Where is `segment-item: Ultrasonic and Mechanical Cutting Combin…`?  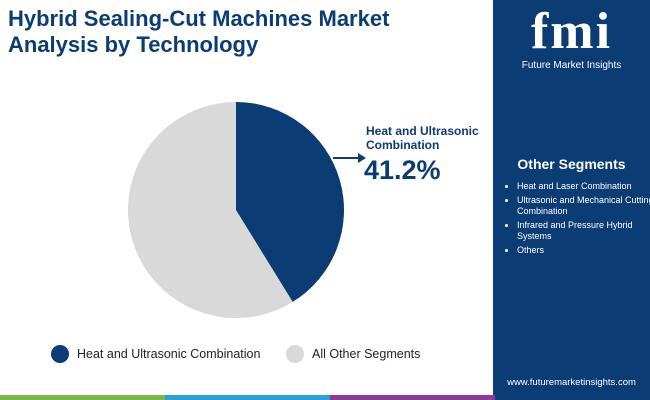
segment-item: Ultrasonic and Mechanical Cutting Combin… is located at coordinates (583, 206).